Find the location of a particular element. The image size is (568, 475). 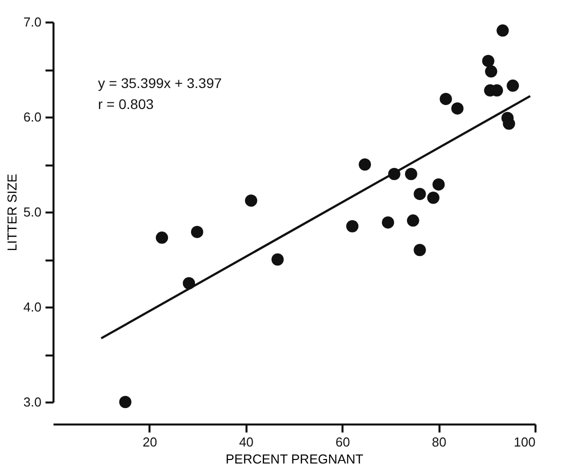

y-tick-label: 5.0 is located at coordinates (32, 212).